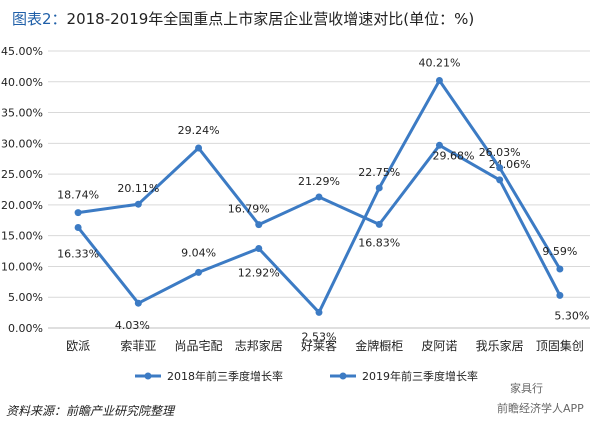 The height and width of the screenshot is (425, 600). I want to click on x-tick-label: 志邦家居, so click(259, 345).